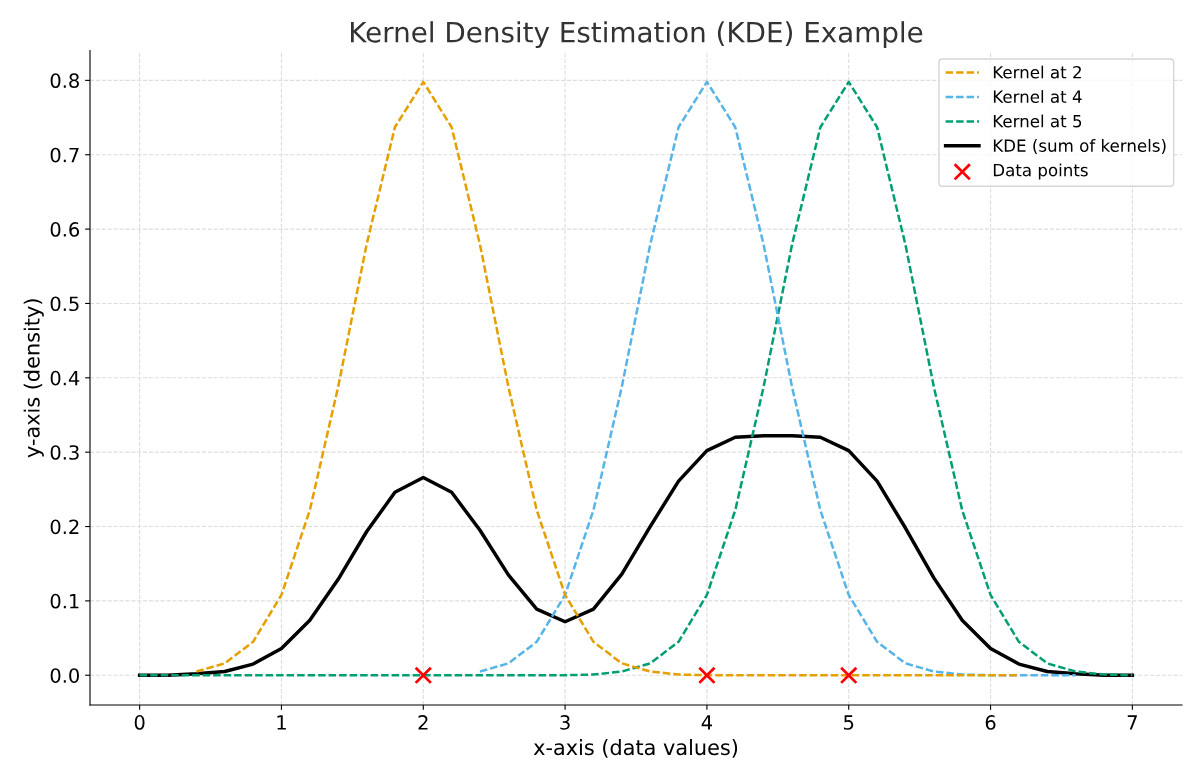 This screenshot has height=779, width=1200. I want to click on x-tick-label: 1, so click(281, 722).